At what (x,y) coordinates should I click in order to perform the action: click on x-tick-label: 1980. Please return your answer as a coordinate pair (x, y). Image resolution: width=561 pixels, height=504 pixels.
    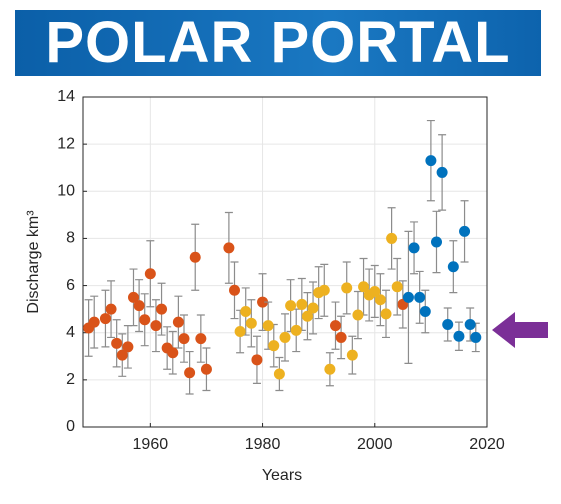
    Looking at the image, I should click on (263, 444).